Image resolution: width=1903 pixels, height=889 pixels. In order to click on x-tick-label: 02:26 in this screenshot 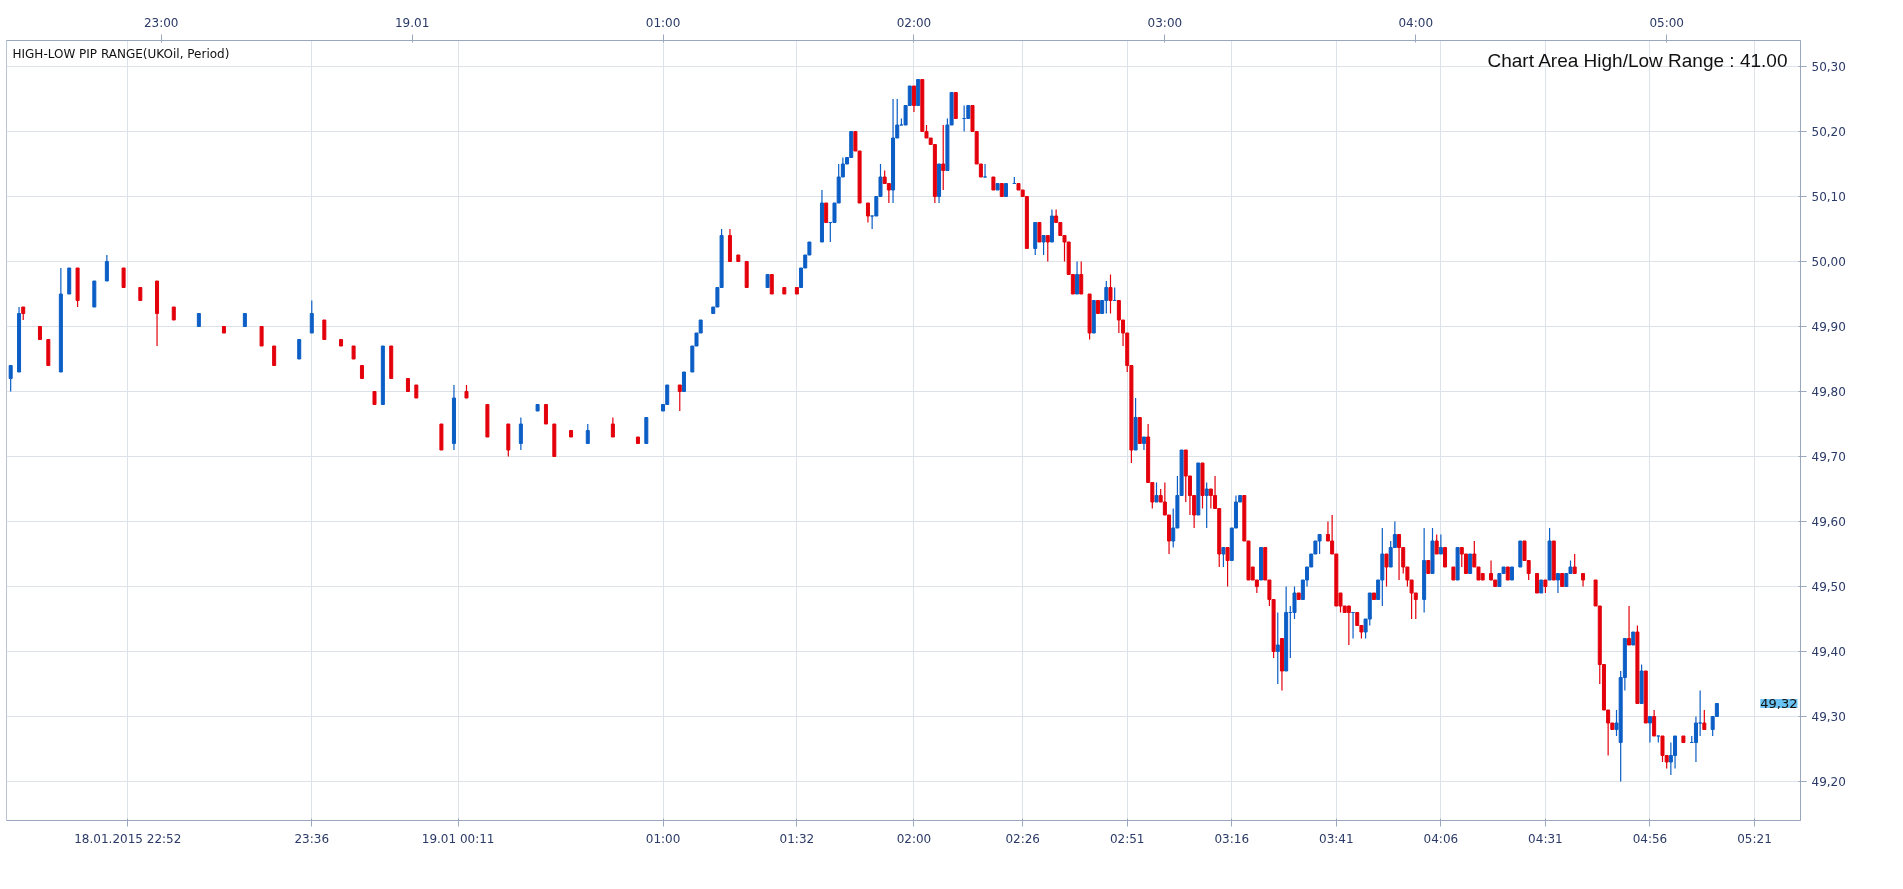, I will do `click(1022, 838)`.